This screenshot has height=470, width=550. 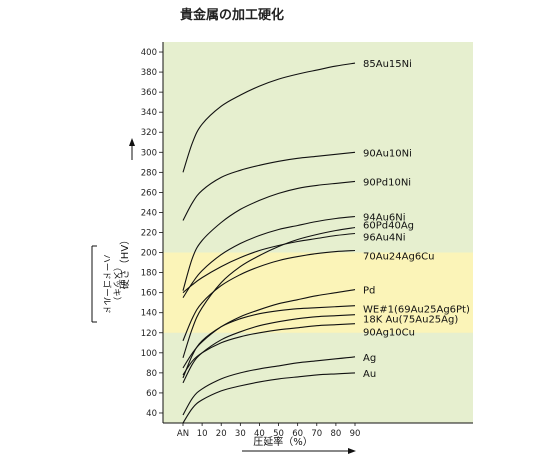 What do you see at coordinates (149, 314) in the screenshot?
I see `y-tick-label: 140` at bounding box center [149, 314].